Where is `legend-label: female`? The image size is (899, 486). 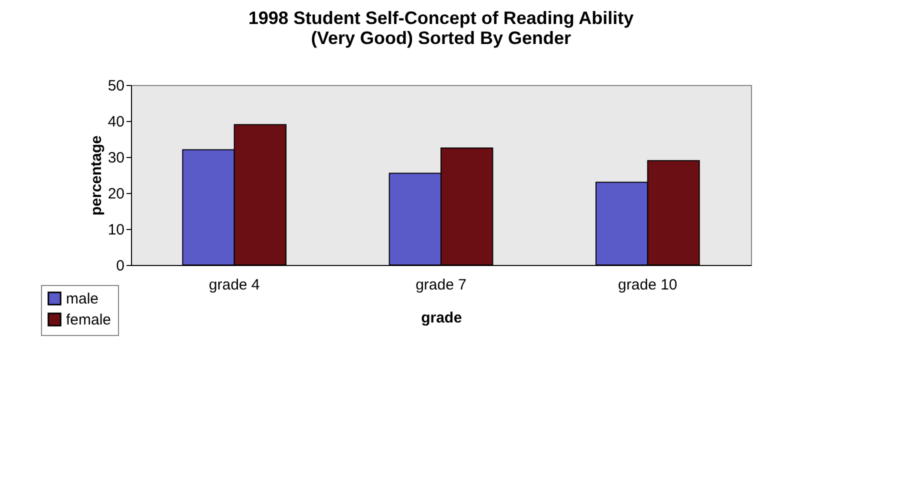 legend-label: female is located at coordinates (89, 320).